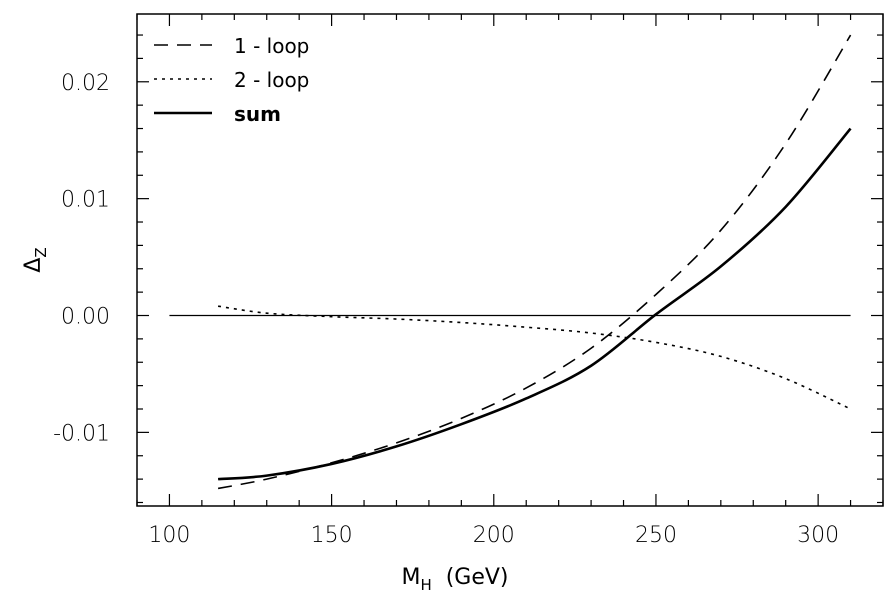 The width and height of the screenshot is (885, 594). I want to click on y-axis-label-main: Δ, so click(33, 265).